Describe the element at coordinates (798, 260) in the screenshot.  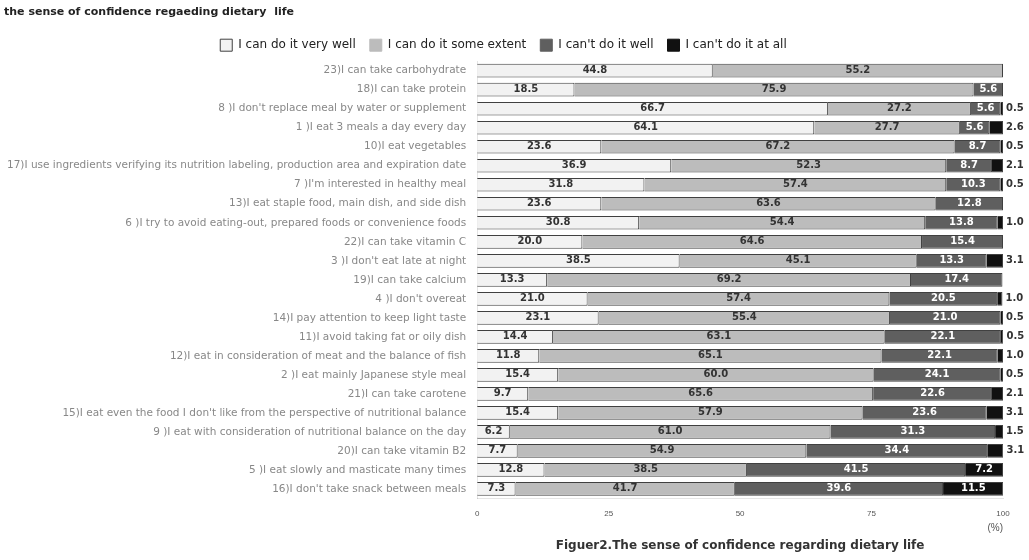
I see `data-label: 45.1` at that location.